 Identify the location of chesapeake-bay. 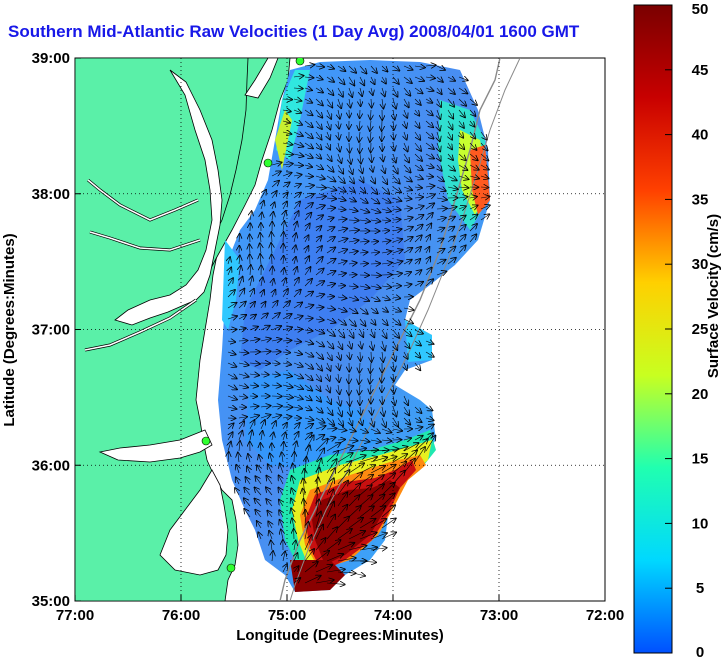
(168, 197).